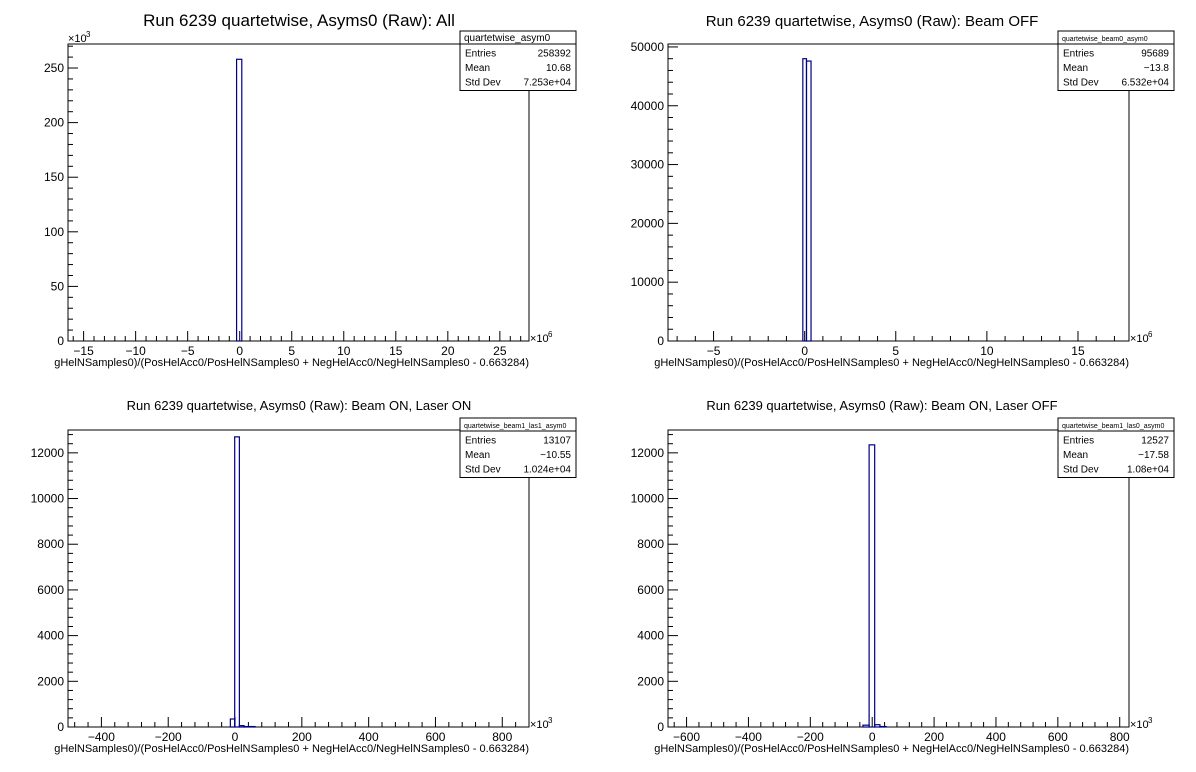 Image resolution: width=1196 pixels, height=772 pixels. What do you see at coordinates (1148, 470) in the screenshot?
I see `stats-row-value: 1.08e+04` at bounding box center [1148, 470].